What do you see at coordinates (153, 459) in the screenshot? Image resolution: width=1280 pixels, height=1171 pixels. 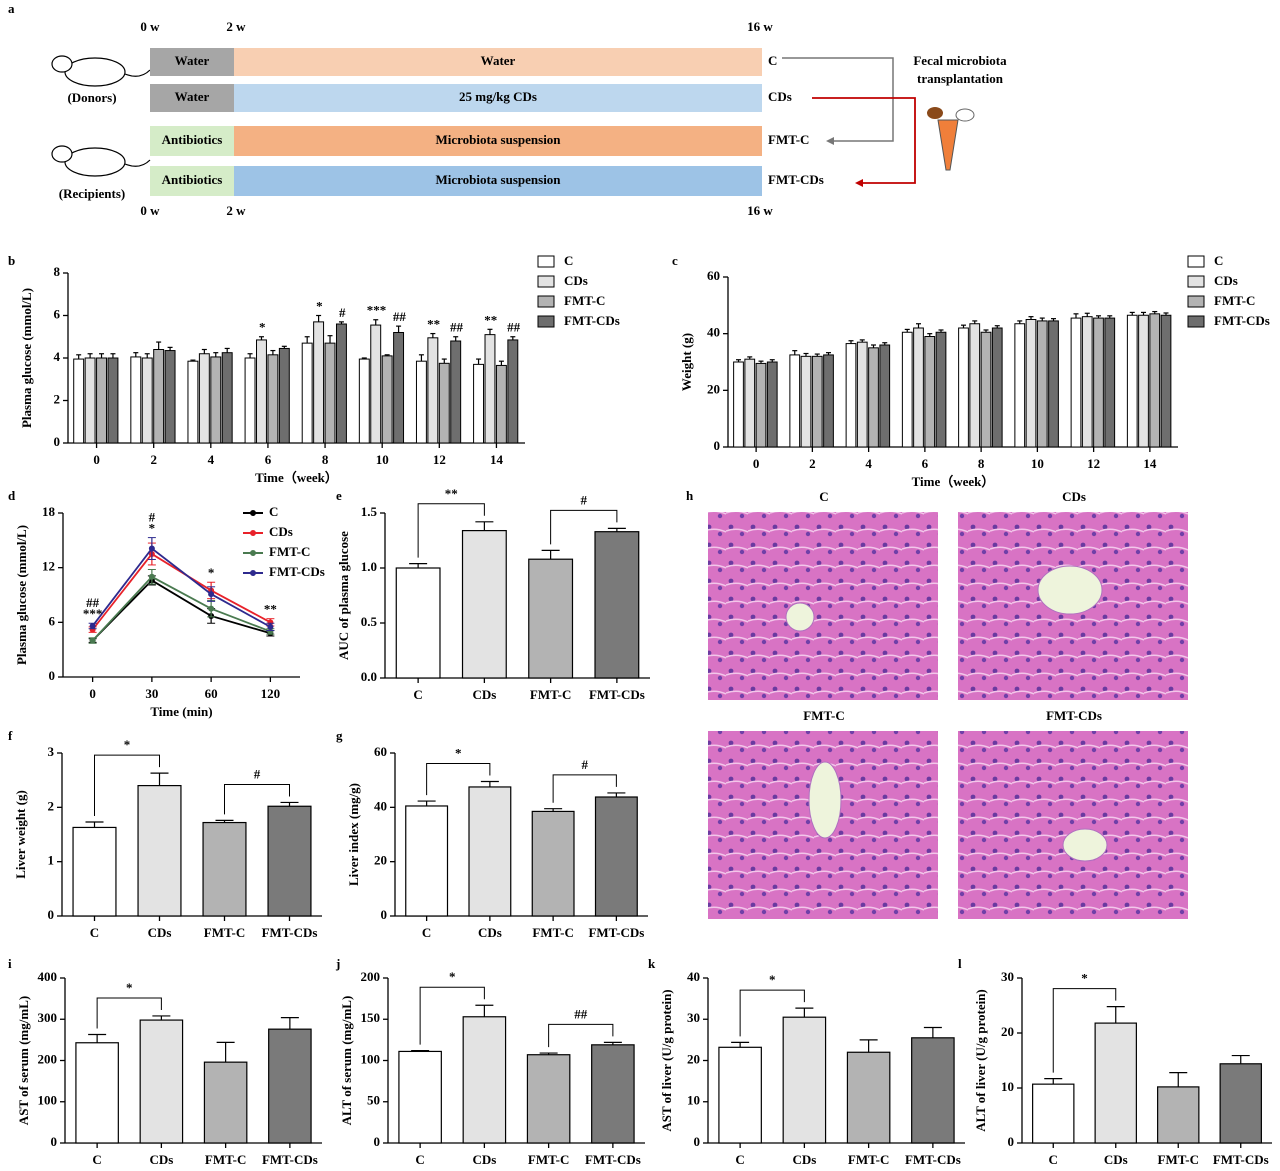 I see `x-tick-label: 2` at bounding box center [153, 459].